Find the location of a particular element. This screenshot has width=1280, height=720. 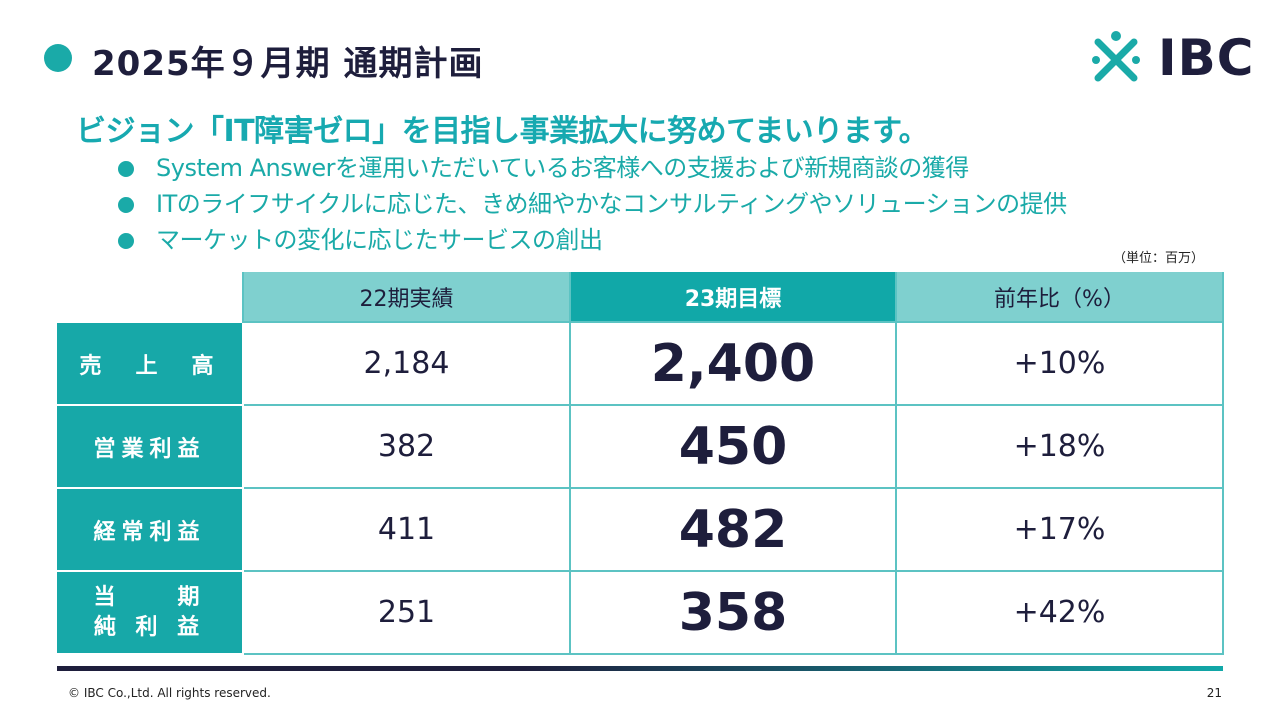

copyright-text: © IBC Co.,Ltd. All rights reserved. is located at coordinates (169, 693).